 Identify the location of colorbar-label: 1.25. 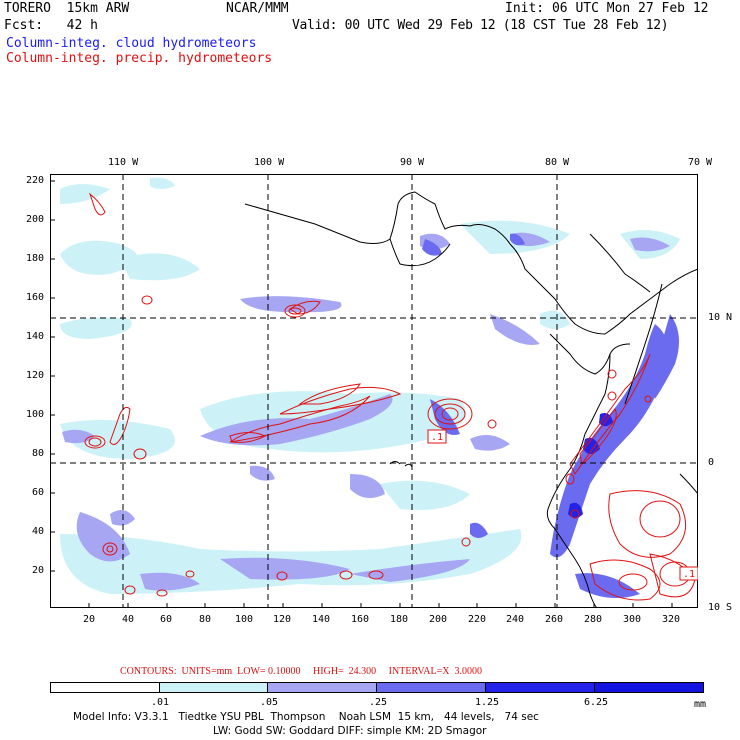
(487, 702).